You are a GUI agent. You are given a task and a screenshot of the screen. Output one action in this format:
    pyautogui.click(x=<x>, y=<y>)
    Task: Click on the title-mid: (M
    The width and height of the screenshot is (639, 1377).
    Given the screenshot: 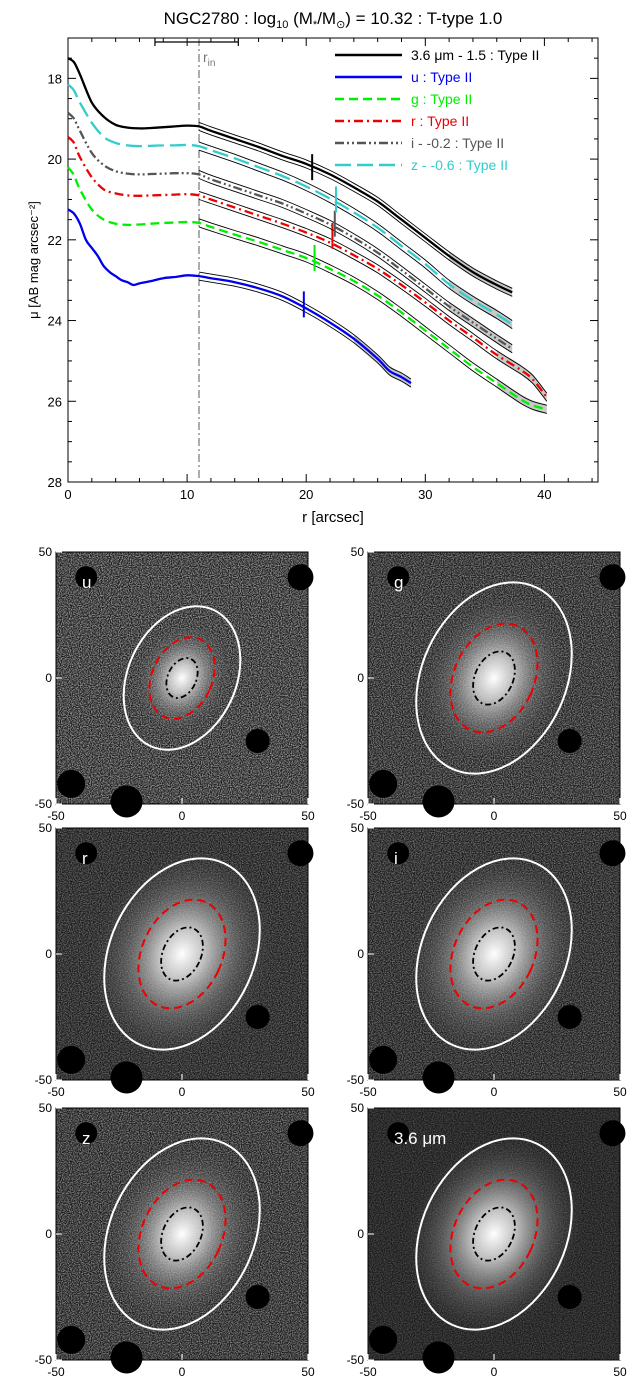 What is the action you would take?
    pyautogui.click(x=300, y=18)
    